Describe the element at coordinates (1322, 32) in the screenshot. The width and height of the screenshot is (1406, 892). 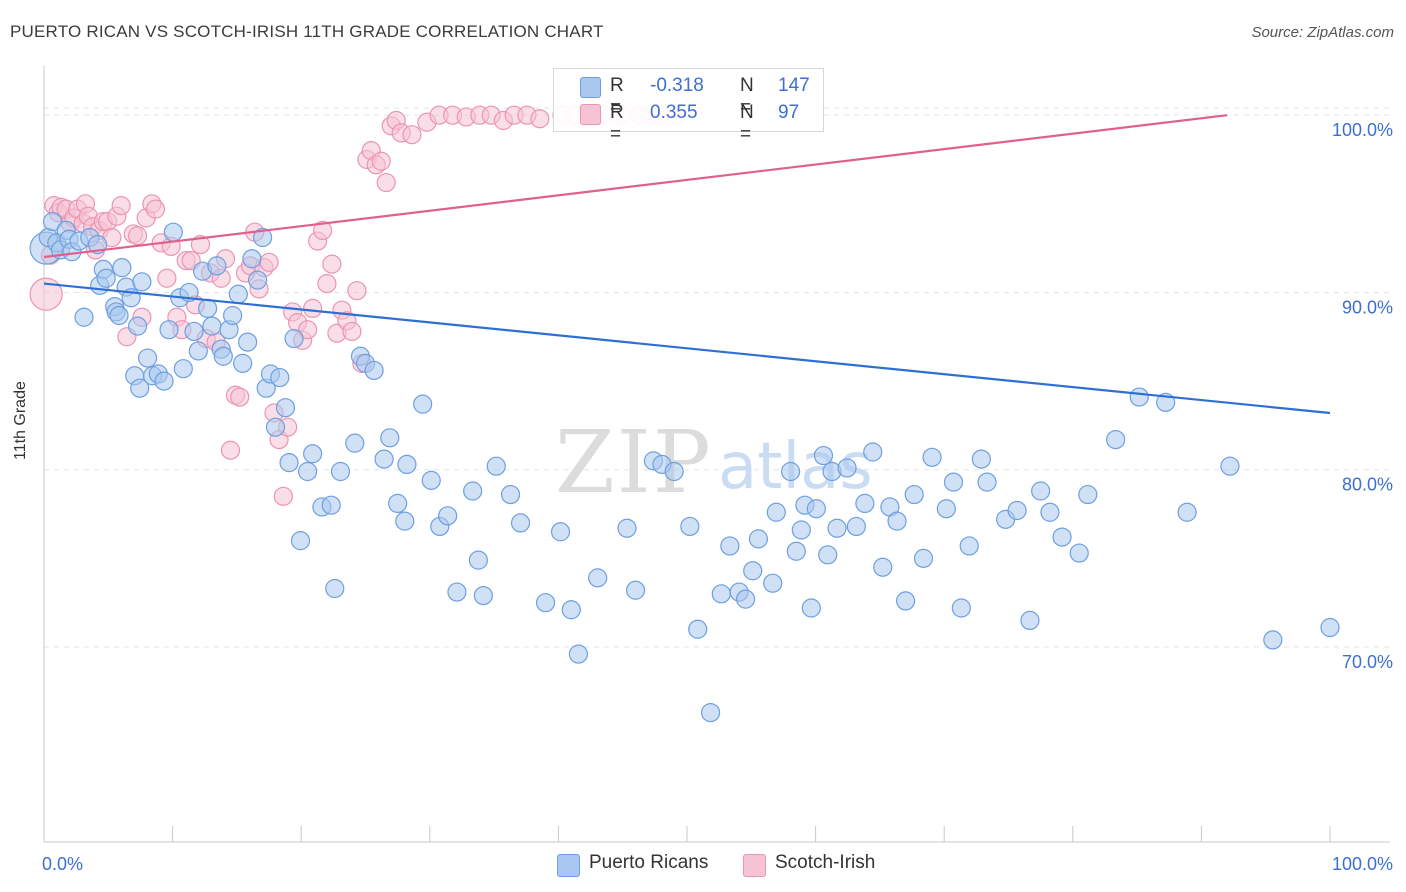
I see `source-note: Source: ZipAtlas.com` at that location.